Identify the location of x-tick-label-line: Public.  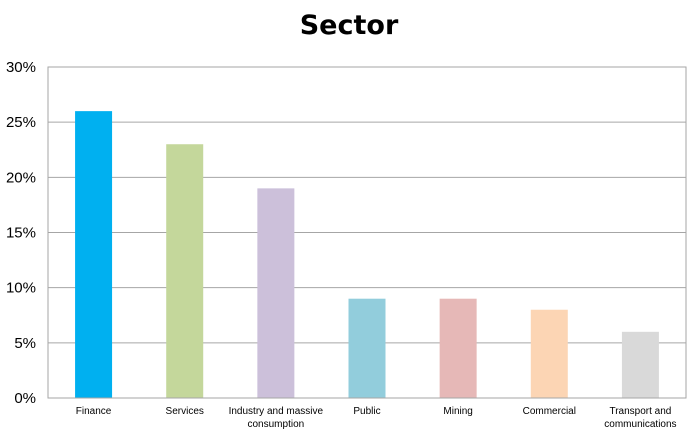
(366, 411).